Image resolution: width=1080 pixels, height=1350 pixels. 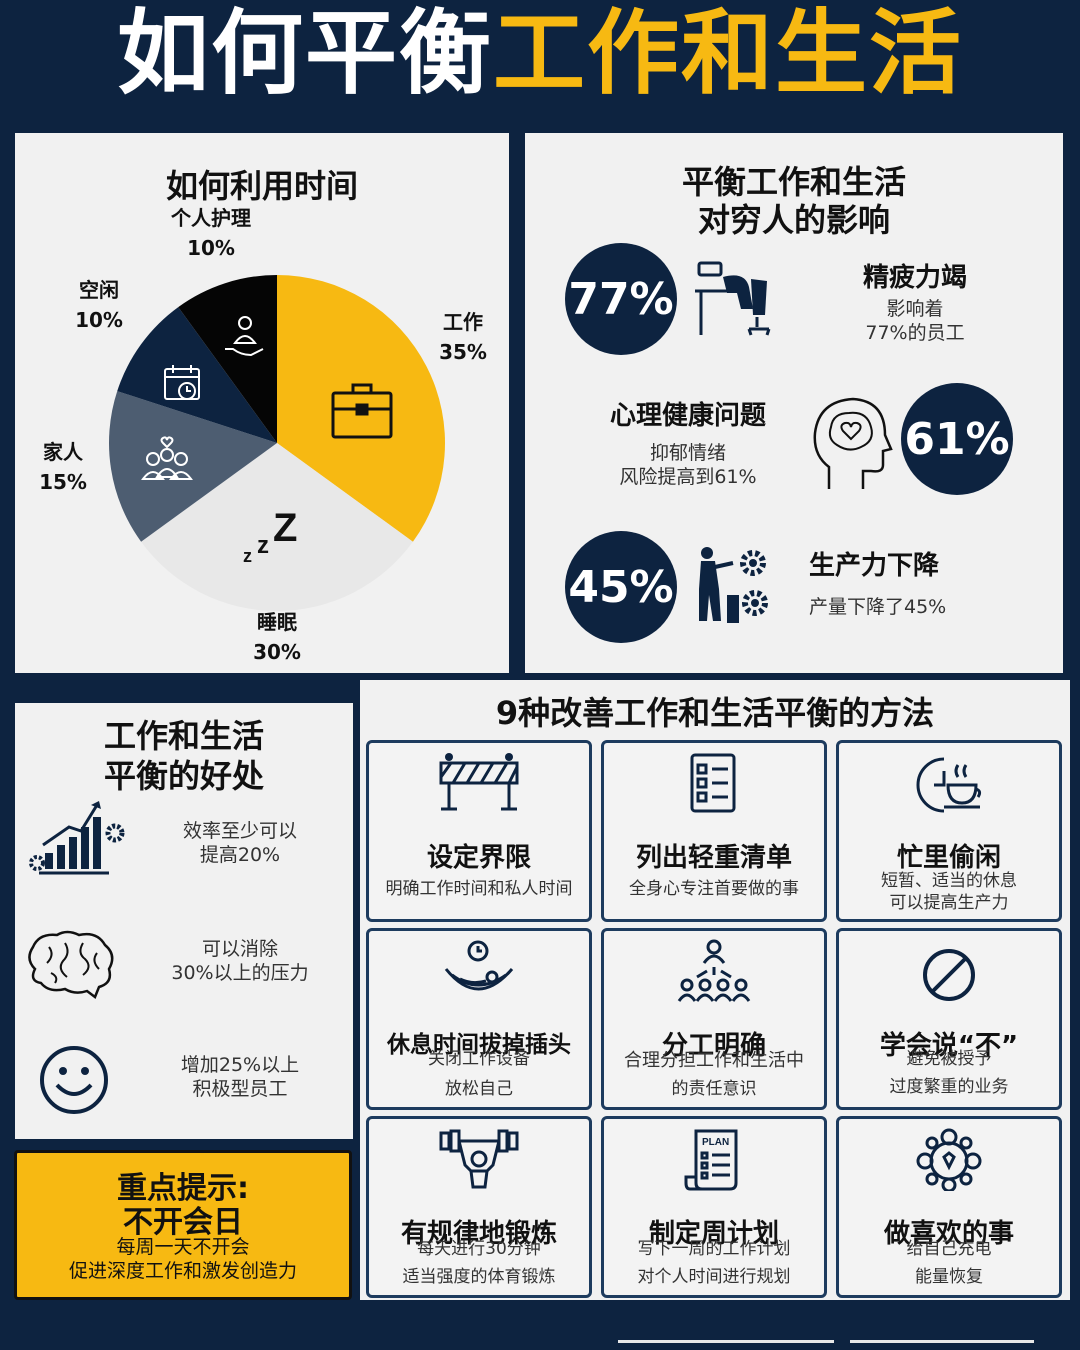 What do you see at coordinates (914, 278) in the screenshot?
I see `burnout-title: 精疲力竭` at bounding box center [914, 278].